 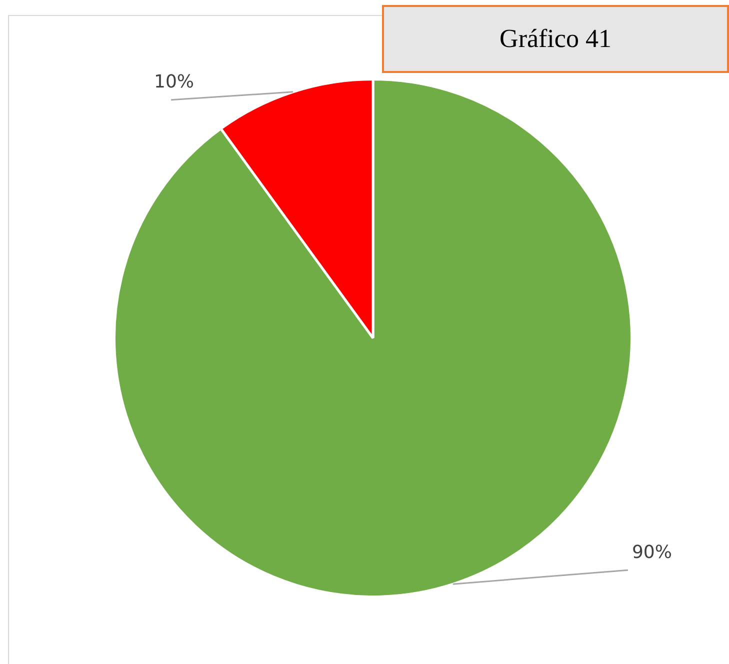 I want to click on chart-title: Gráfico 41, so click(x=555, y=39).